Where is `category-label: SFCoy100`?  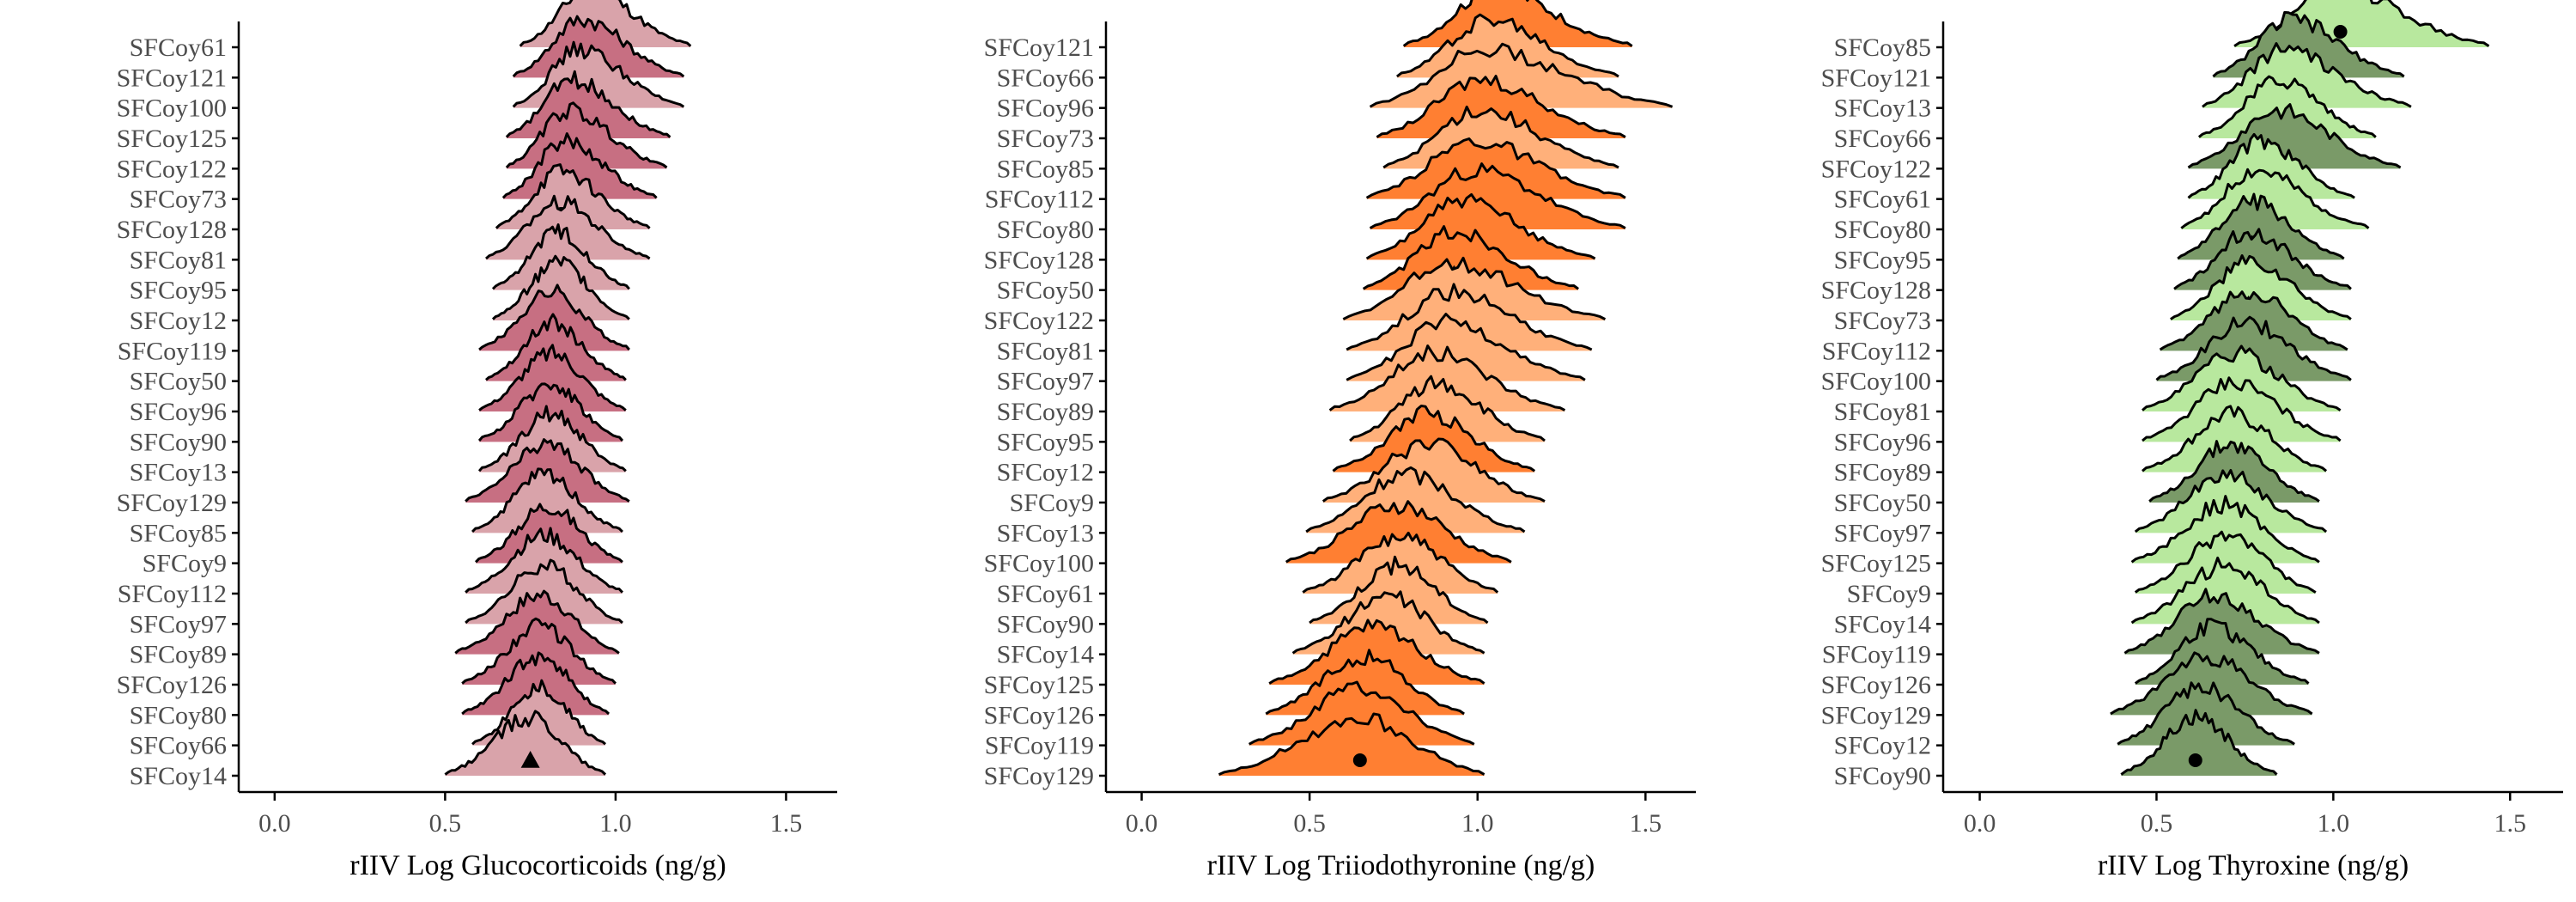
category-label: SFCoy100 is located at coordinates (1876, 382).